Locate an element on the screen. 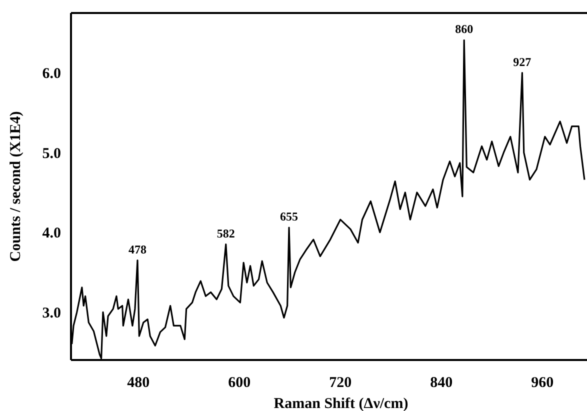 This screenshot has width=587, height=411. annotation: 582 is located at coordinates (225, 233).